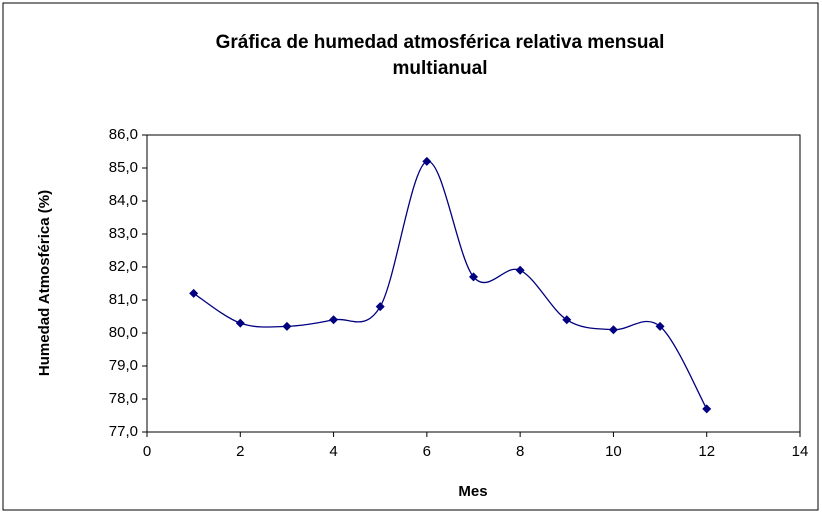  What do you see at coordinates (520, 451) in the screenshot?
I see `x-tick-label: 8` at bounding box center [520, 451].